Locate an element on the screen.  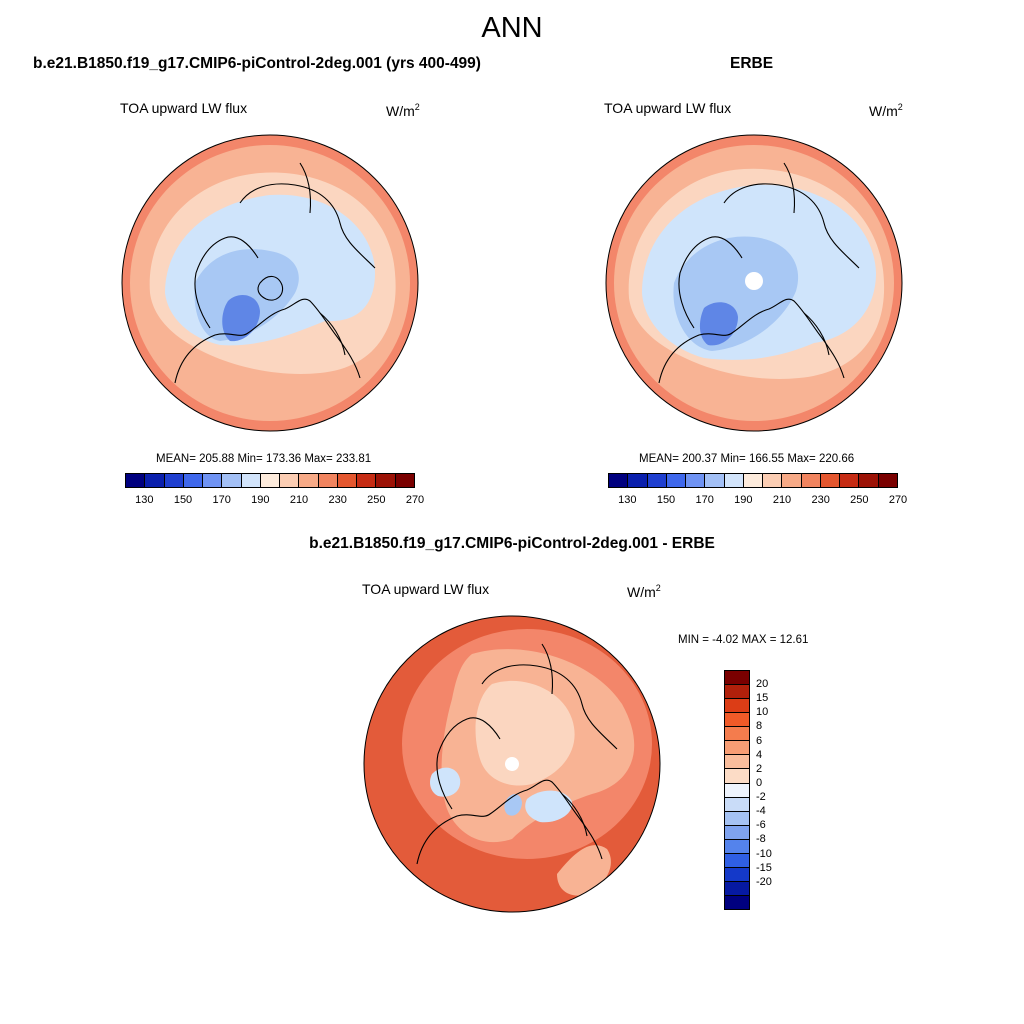
colorbar-tick-label: -2 is located at coordinates (761, 797).